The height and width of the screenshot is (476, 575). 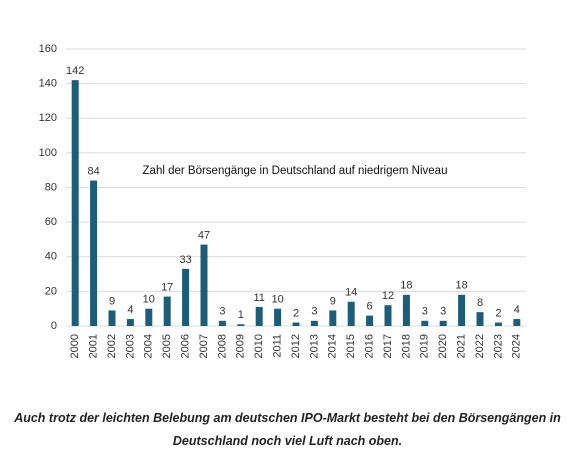 I want to click on data-label: 8, so click(x=480, y=303).